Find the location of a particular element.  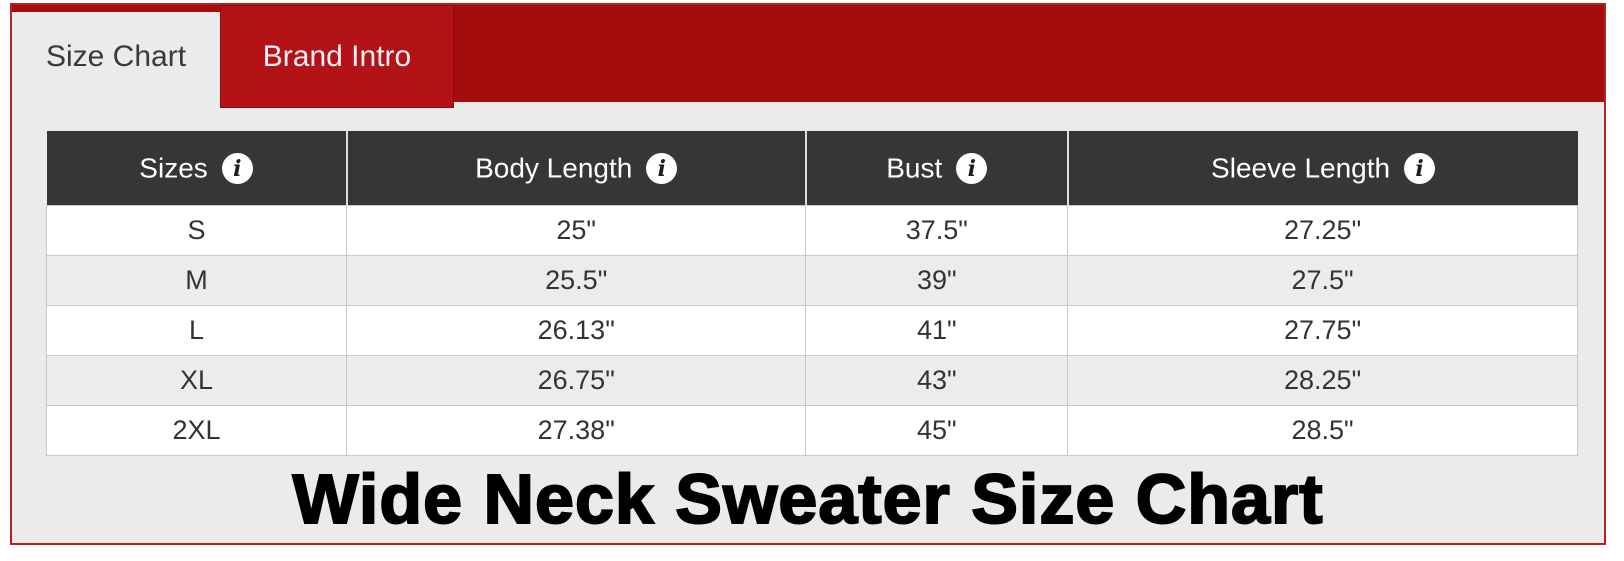

column-header-bust-label: Bust is located at coordinates (914, 168).